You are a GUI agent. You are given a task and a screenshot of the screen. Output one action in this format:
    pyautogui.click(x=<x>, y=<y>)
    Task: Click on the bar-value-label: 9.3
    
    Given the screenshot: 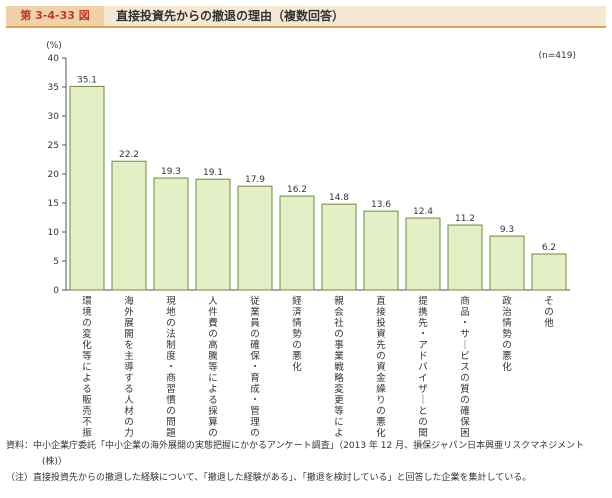 What is the action you would take?
    pyautogui.click(x=507, y=230)
    